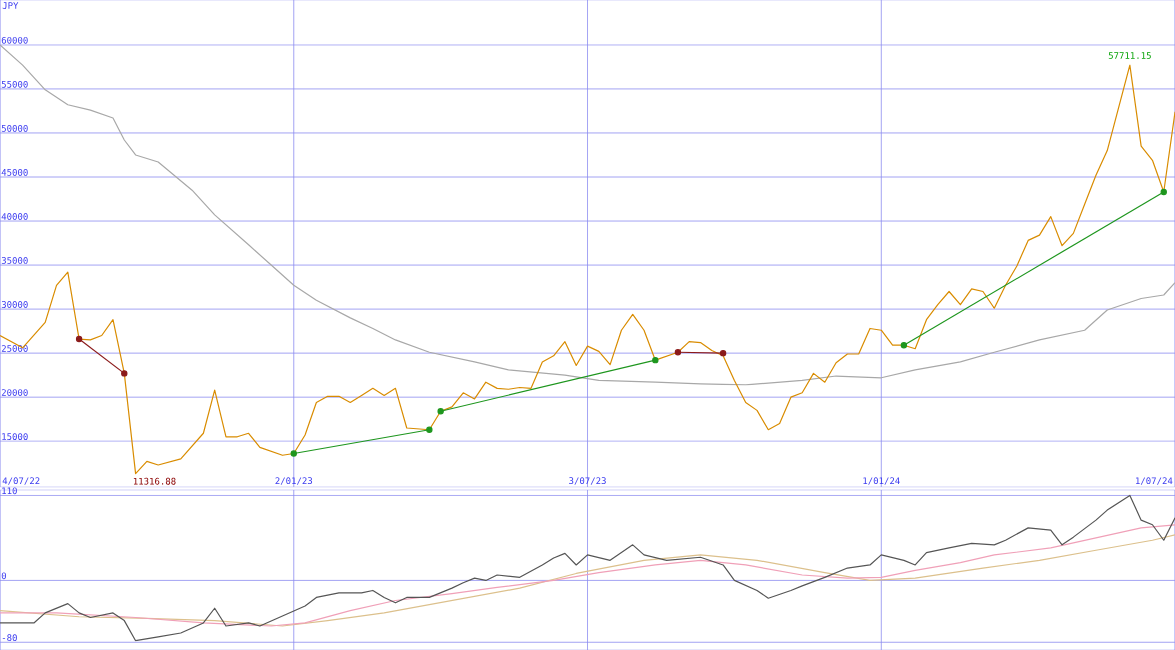 This screenshot has width=1175, height=650. What do you see at coordinates (15, 436) in the screenshot?
I see `y-tick-label: 15000` at bounding box center [15, 436].